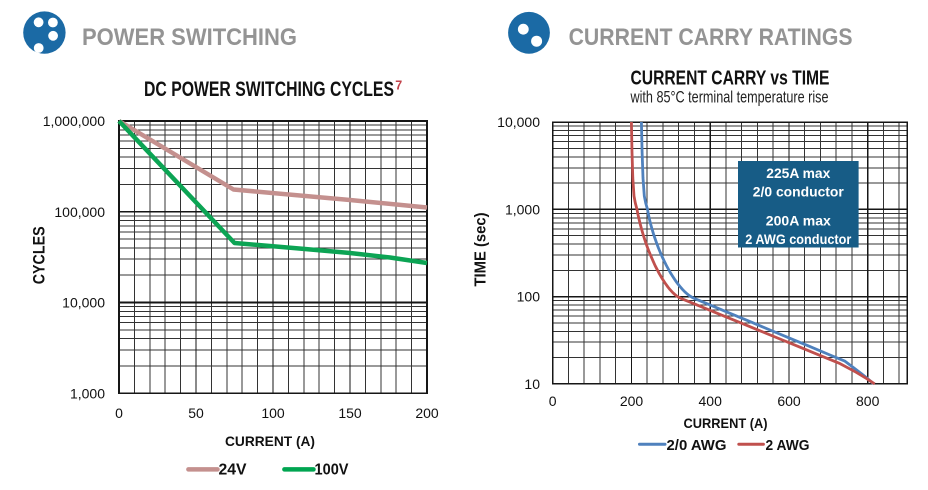  I want to click on svg-text: 1,000,000, so click(74, 121).